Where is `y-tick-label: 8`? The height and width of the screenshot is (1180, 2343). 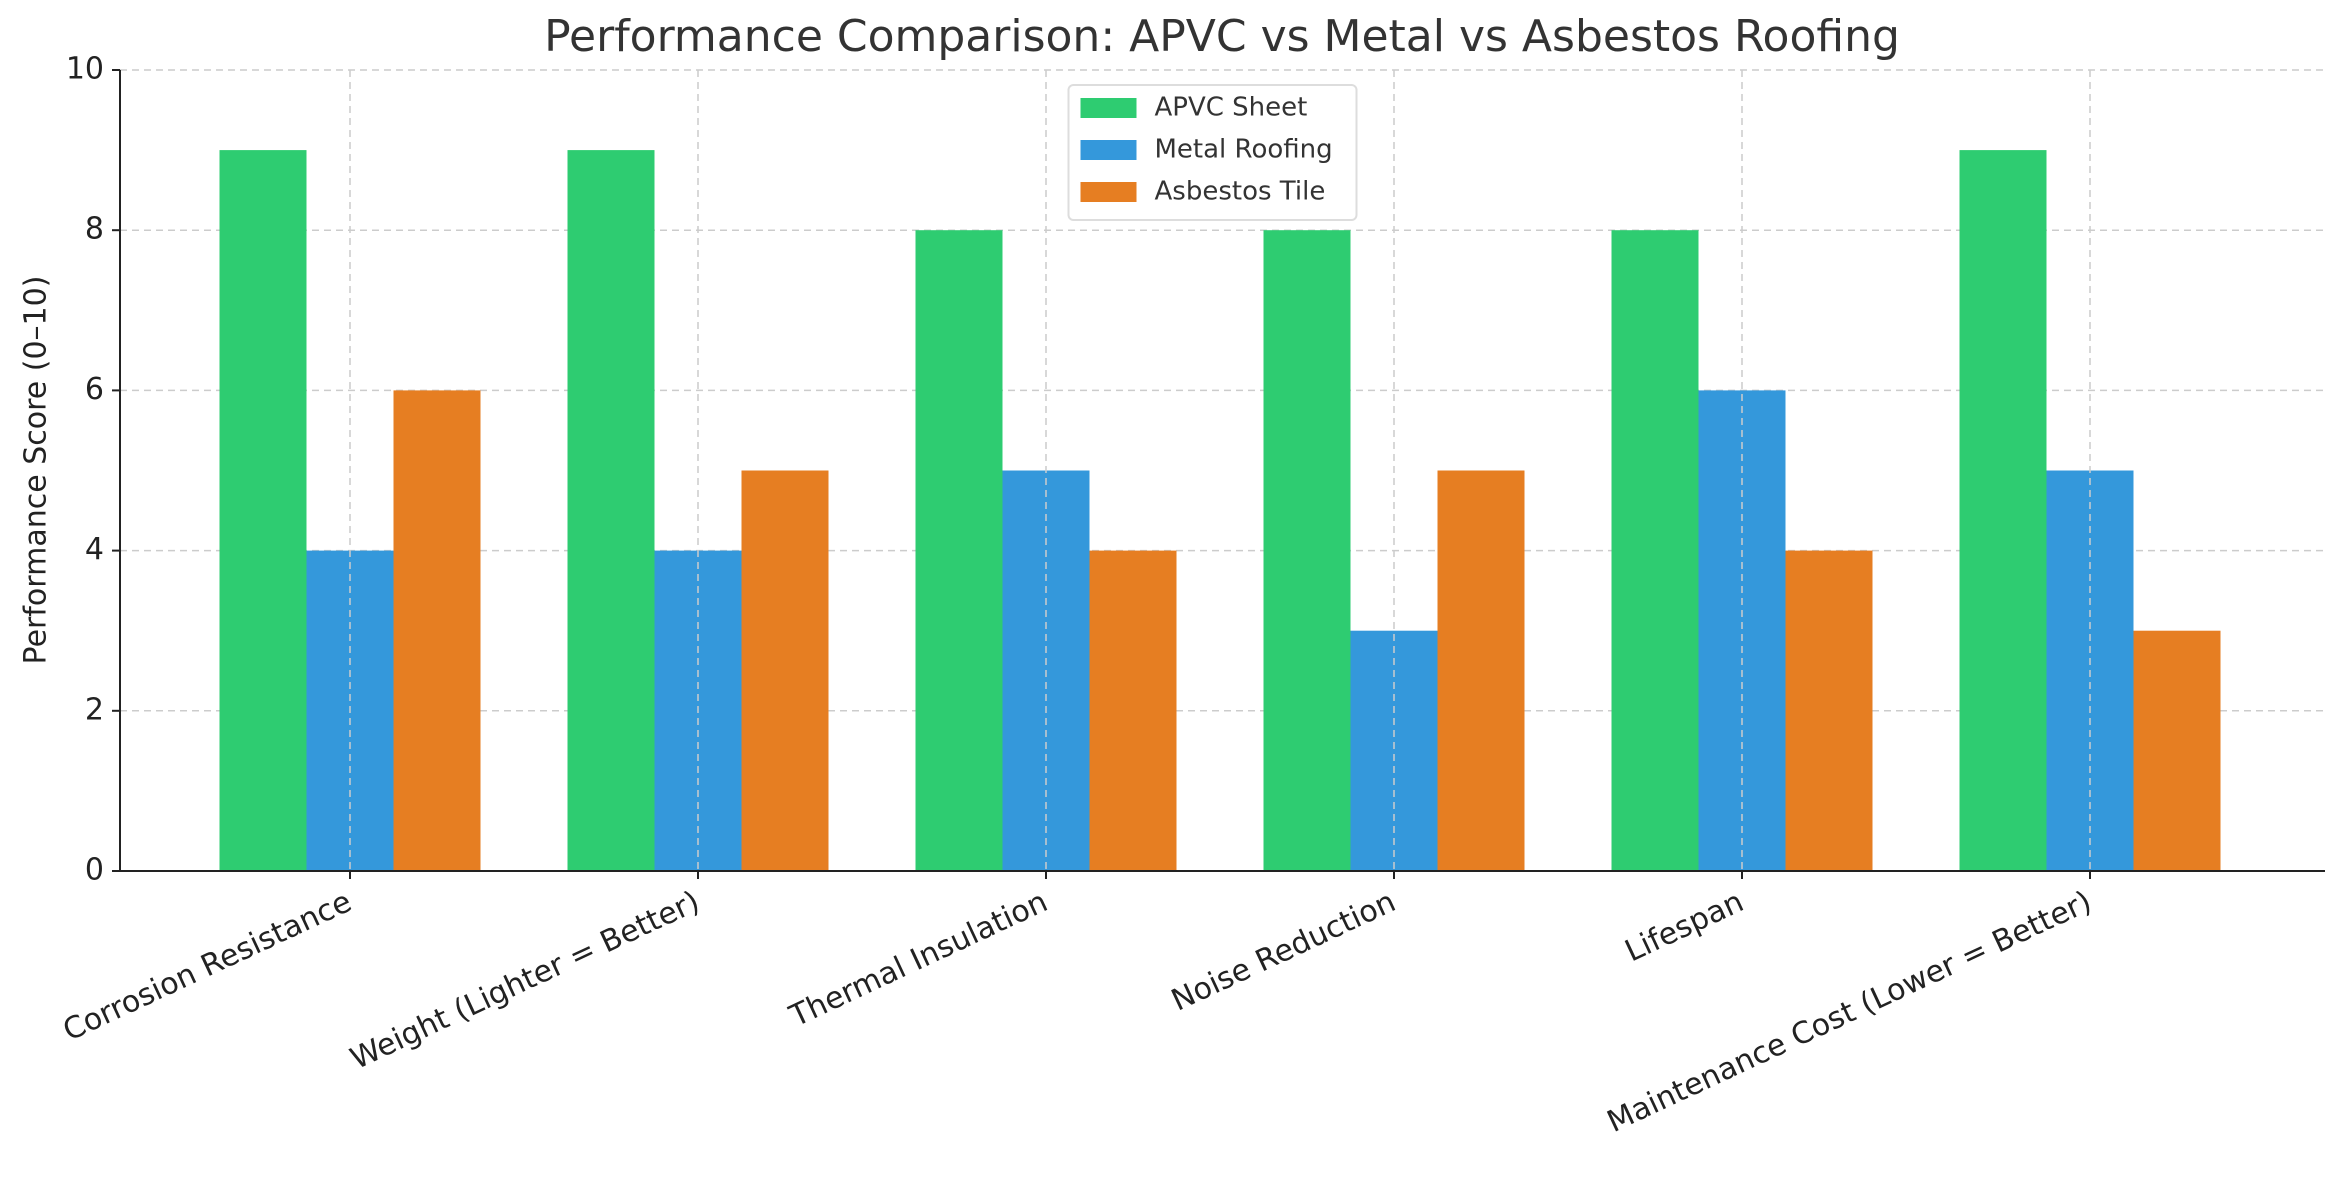
y-tick-label: 8 is located at coordinates (94, 229).